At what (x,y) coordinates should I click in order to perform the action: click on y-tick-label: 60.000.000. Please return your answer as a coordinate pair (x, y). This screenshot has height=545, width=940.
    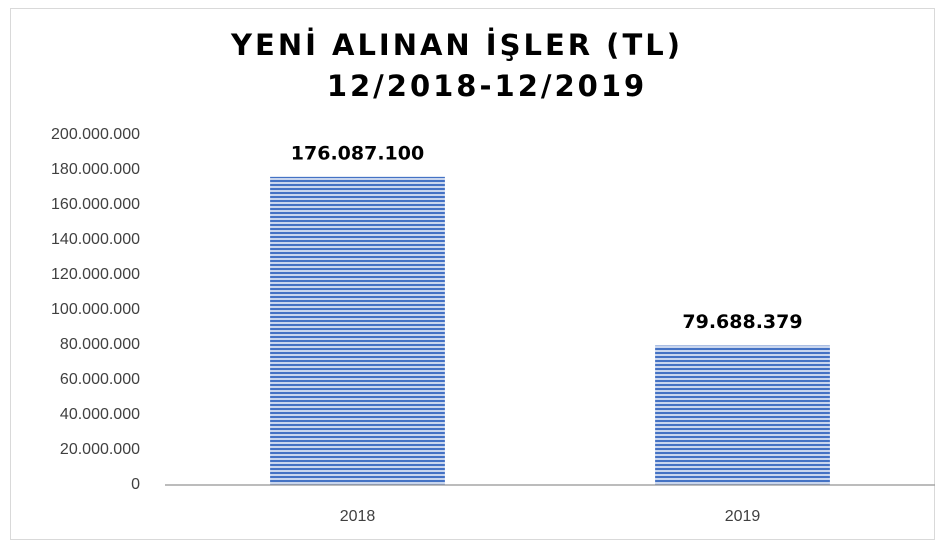
    Looking at the image, I should click on (100, 379).